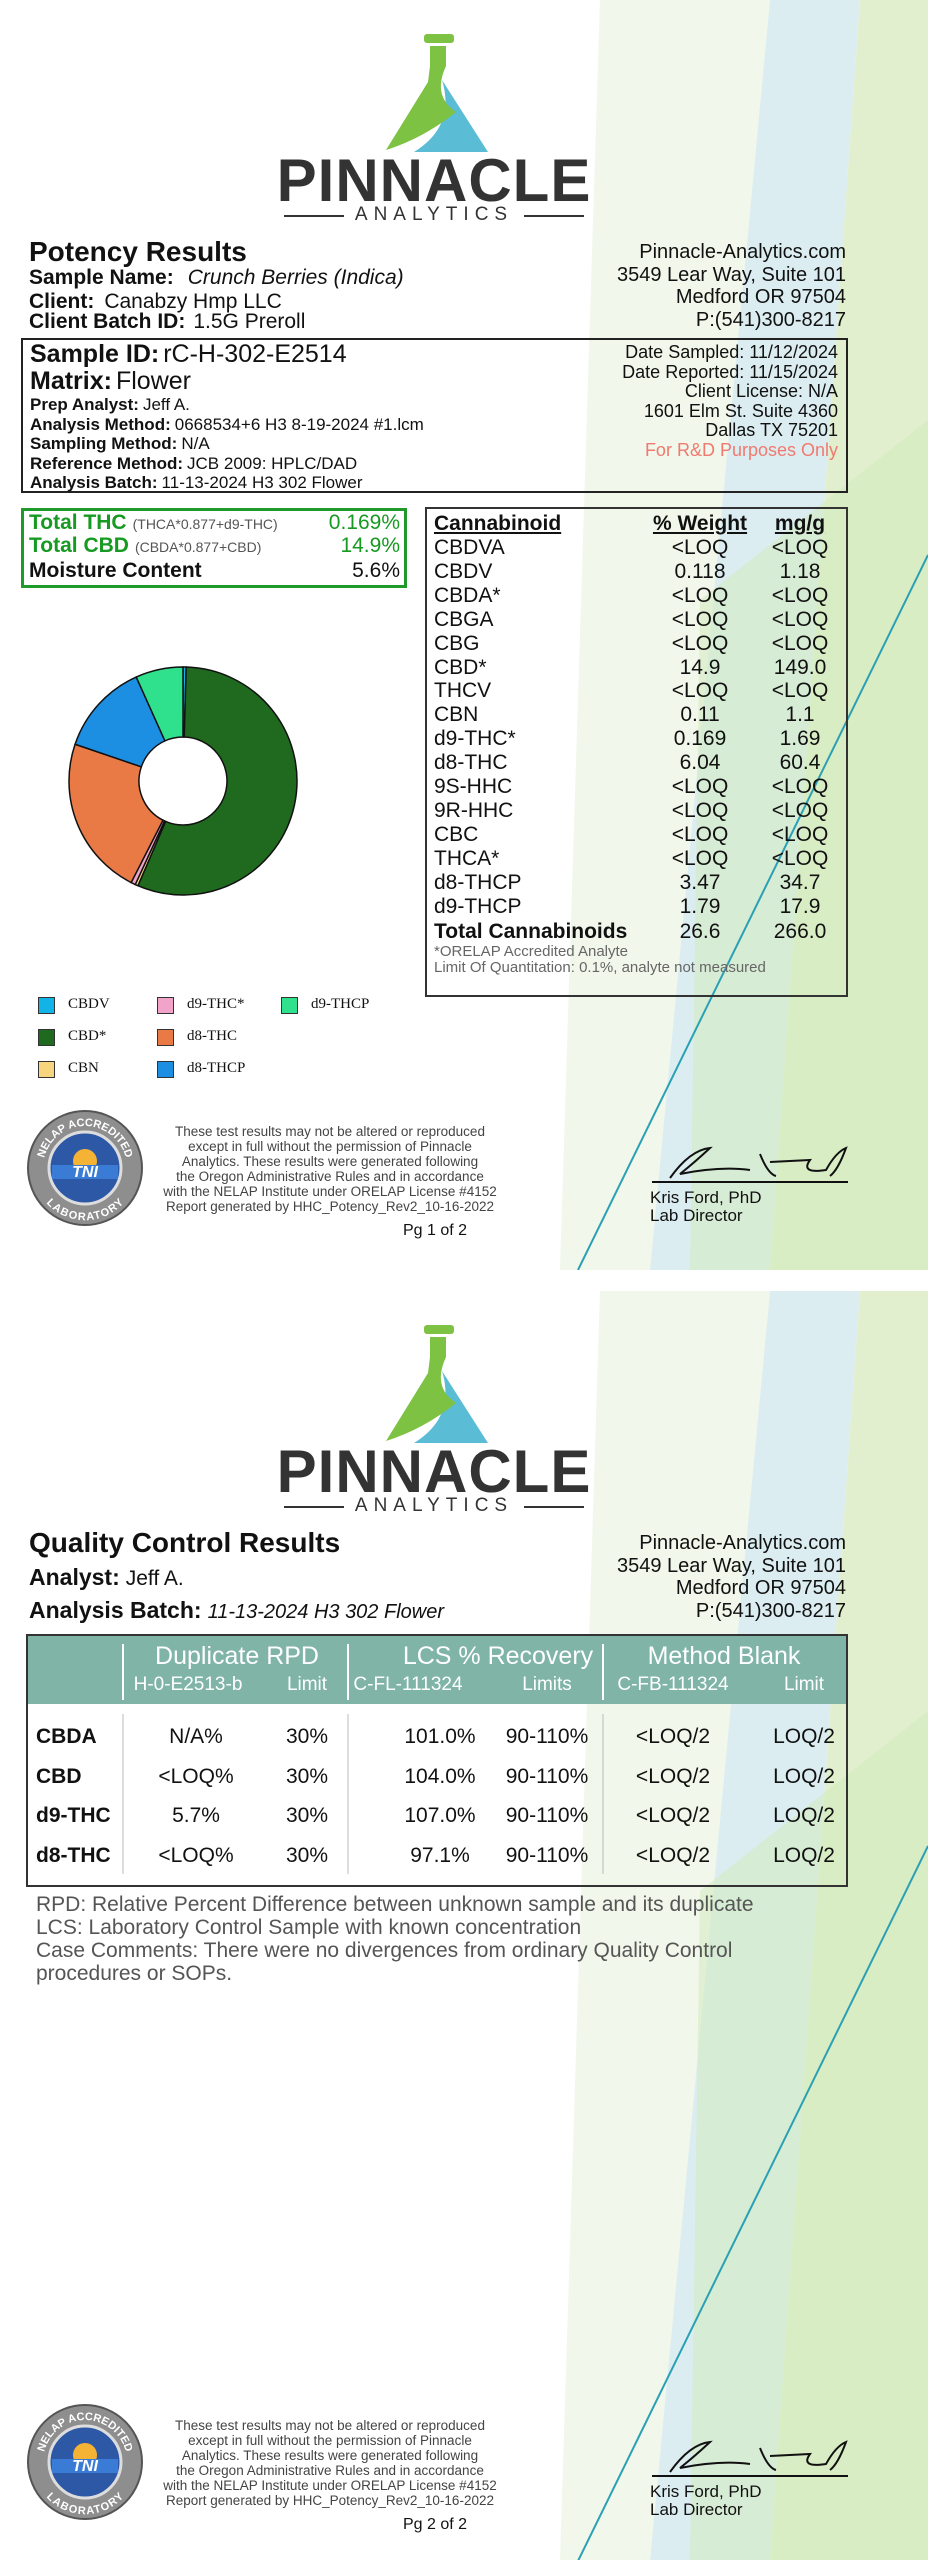 Image resolution: width=928 pixels, height=2560 pixels. I want to click on signature-title: Lab Director, so click(696, 1215).